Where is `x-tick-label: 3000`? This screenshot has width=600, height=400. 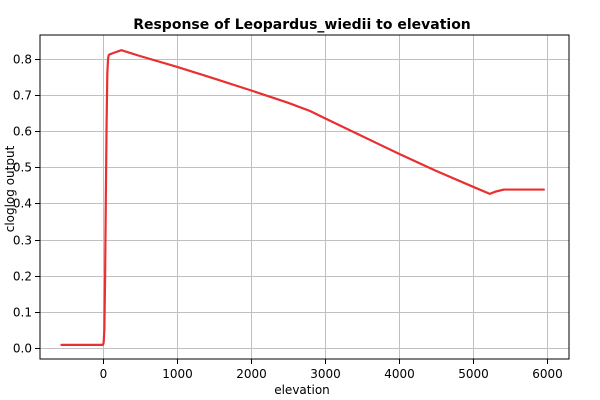
x-tick-label: 3000 is located at coordinates (325, 374).